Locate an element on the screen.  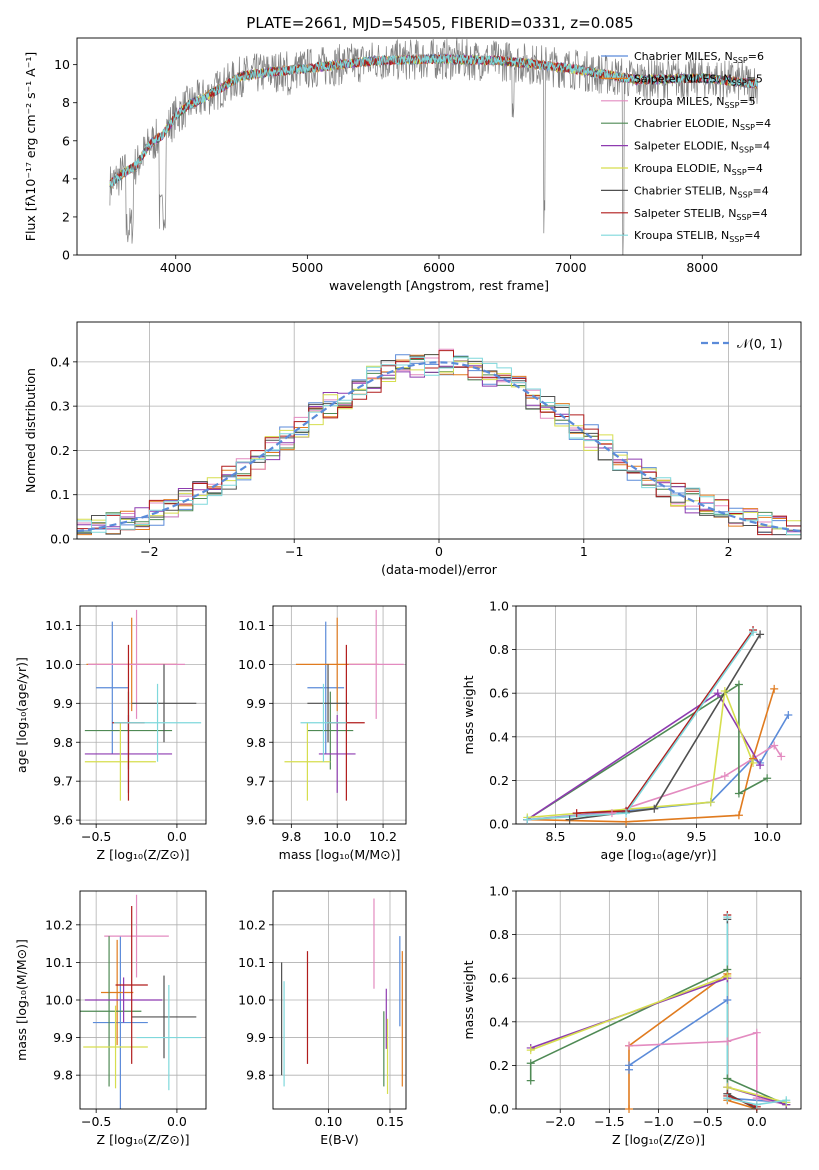
y-tick-label: 9.8 is located at coordinates (63, 742).